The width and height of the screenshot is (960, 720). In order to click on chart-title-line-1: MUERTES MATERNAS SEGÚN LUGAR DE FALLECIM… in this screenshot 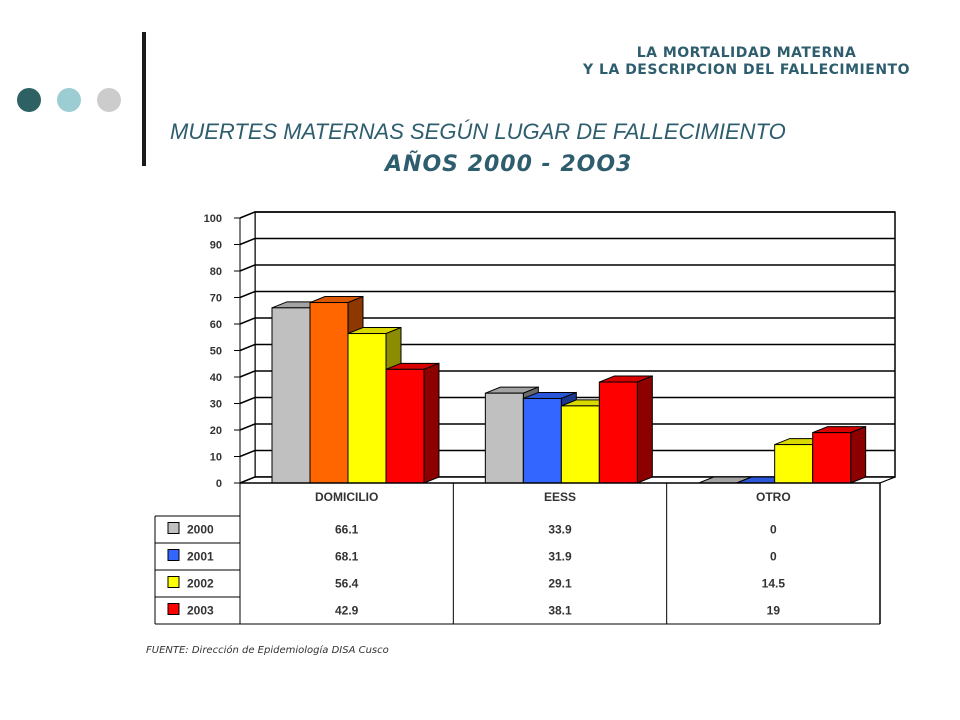, I will do `click(478, 131)`.